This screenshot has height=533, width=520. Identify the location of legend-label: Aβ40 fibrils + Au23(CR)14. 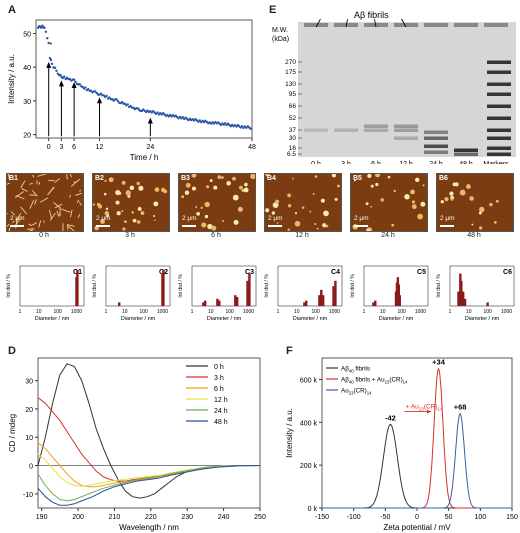
(374, 381).